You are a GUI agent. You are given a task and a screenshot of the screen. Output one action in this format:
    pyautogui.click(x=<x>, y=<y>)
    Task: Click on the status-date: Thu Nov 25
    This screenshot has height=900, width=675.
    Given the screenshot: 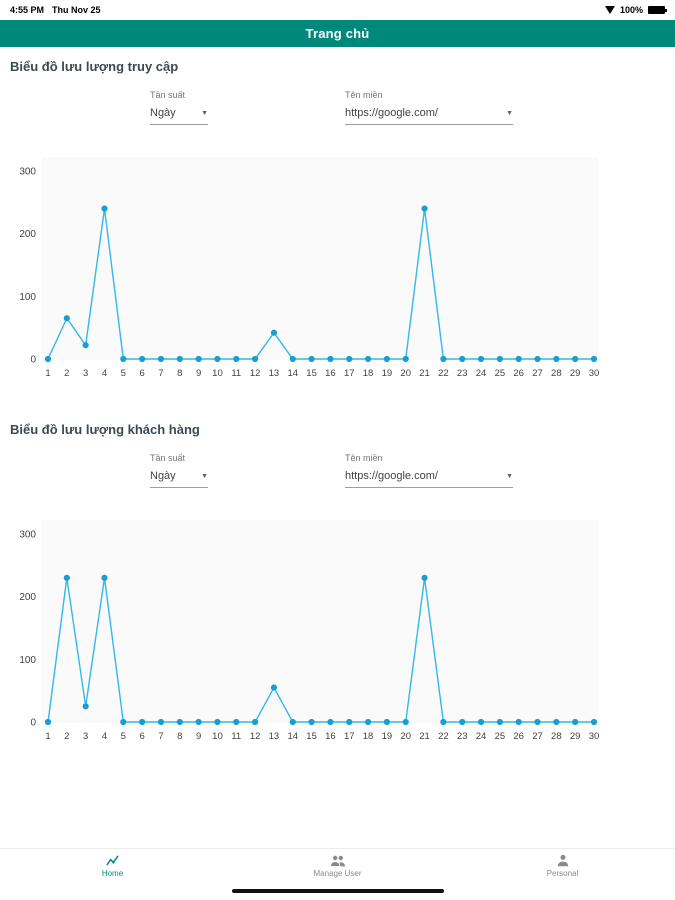 What is the action you would take?
    pyautogui.click(x=76, y=10)
    